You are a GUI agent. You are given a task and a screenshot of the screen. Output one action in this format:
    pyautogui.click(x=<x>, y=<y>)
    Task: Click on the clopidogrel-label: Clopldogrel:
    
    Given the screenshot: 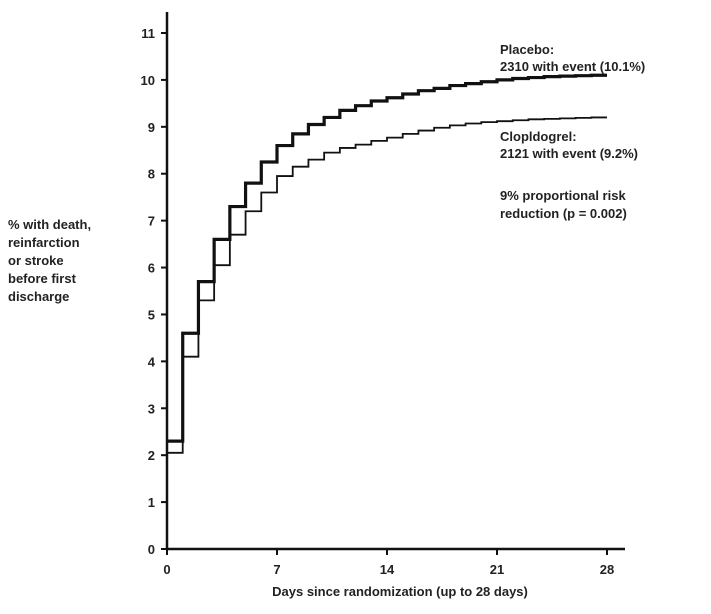 What is the action you would take?
    pyautogui.click(x=538, y=136)
    